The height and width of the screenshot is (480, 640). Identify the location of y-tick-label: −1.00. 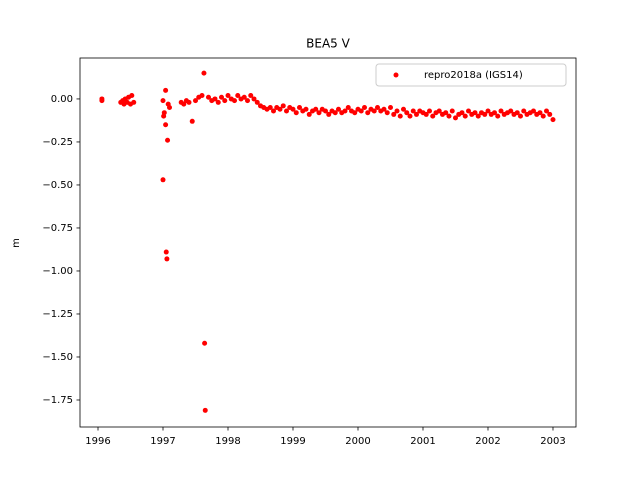
(57, 271).